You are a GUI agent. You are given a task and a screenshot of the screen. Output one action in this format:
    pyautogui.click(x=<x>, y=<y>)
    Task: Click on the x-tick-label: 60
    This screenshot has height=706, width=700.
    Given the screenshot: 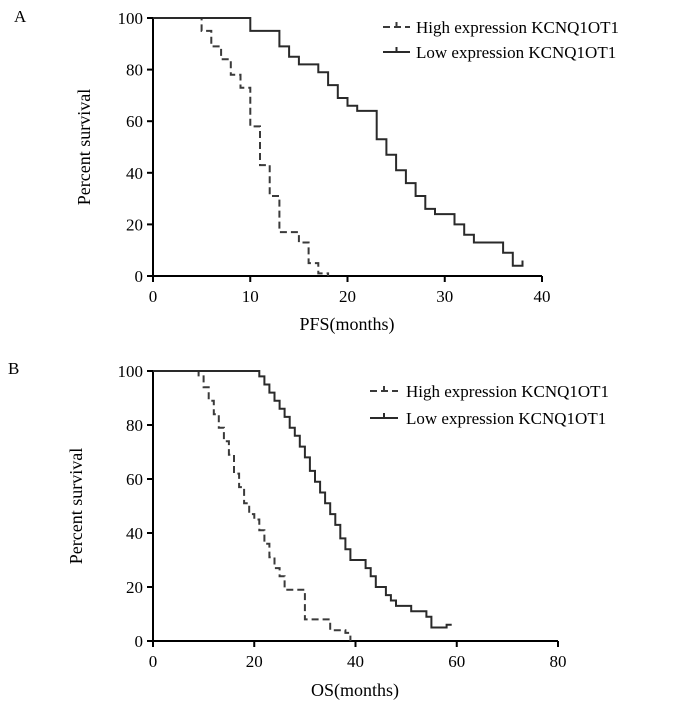 What is the action you would take?
    pyautogui.click(x=456, y=661)
    